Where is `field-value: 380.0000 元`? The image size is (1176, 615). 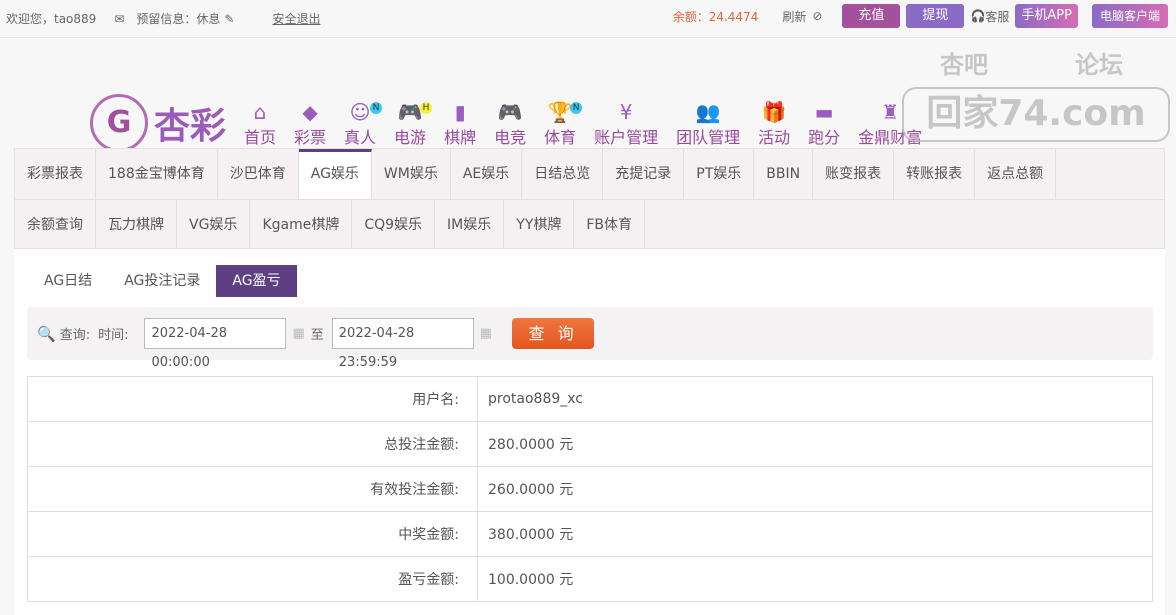 field-value: 380.0000 元 is located at coordinates (815, 534).